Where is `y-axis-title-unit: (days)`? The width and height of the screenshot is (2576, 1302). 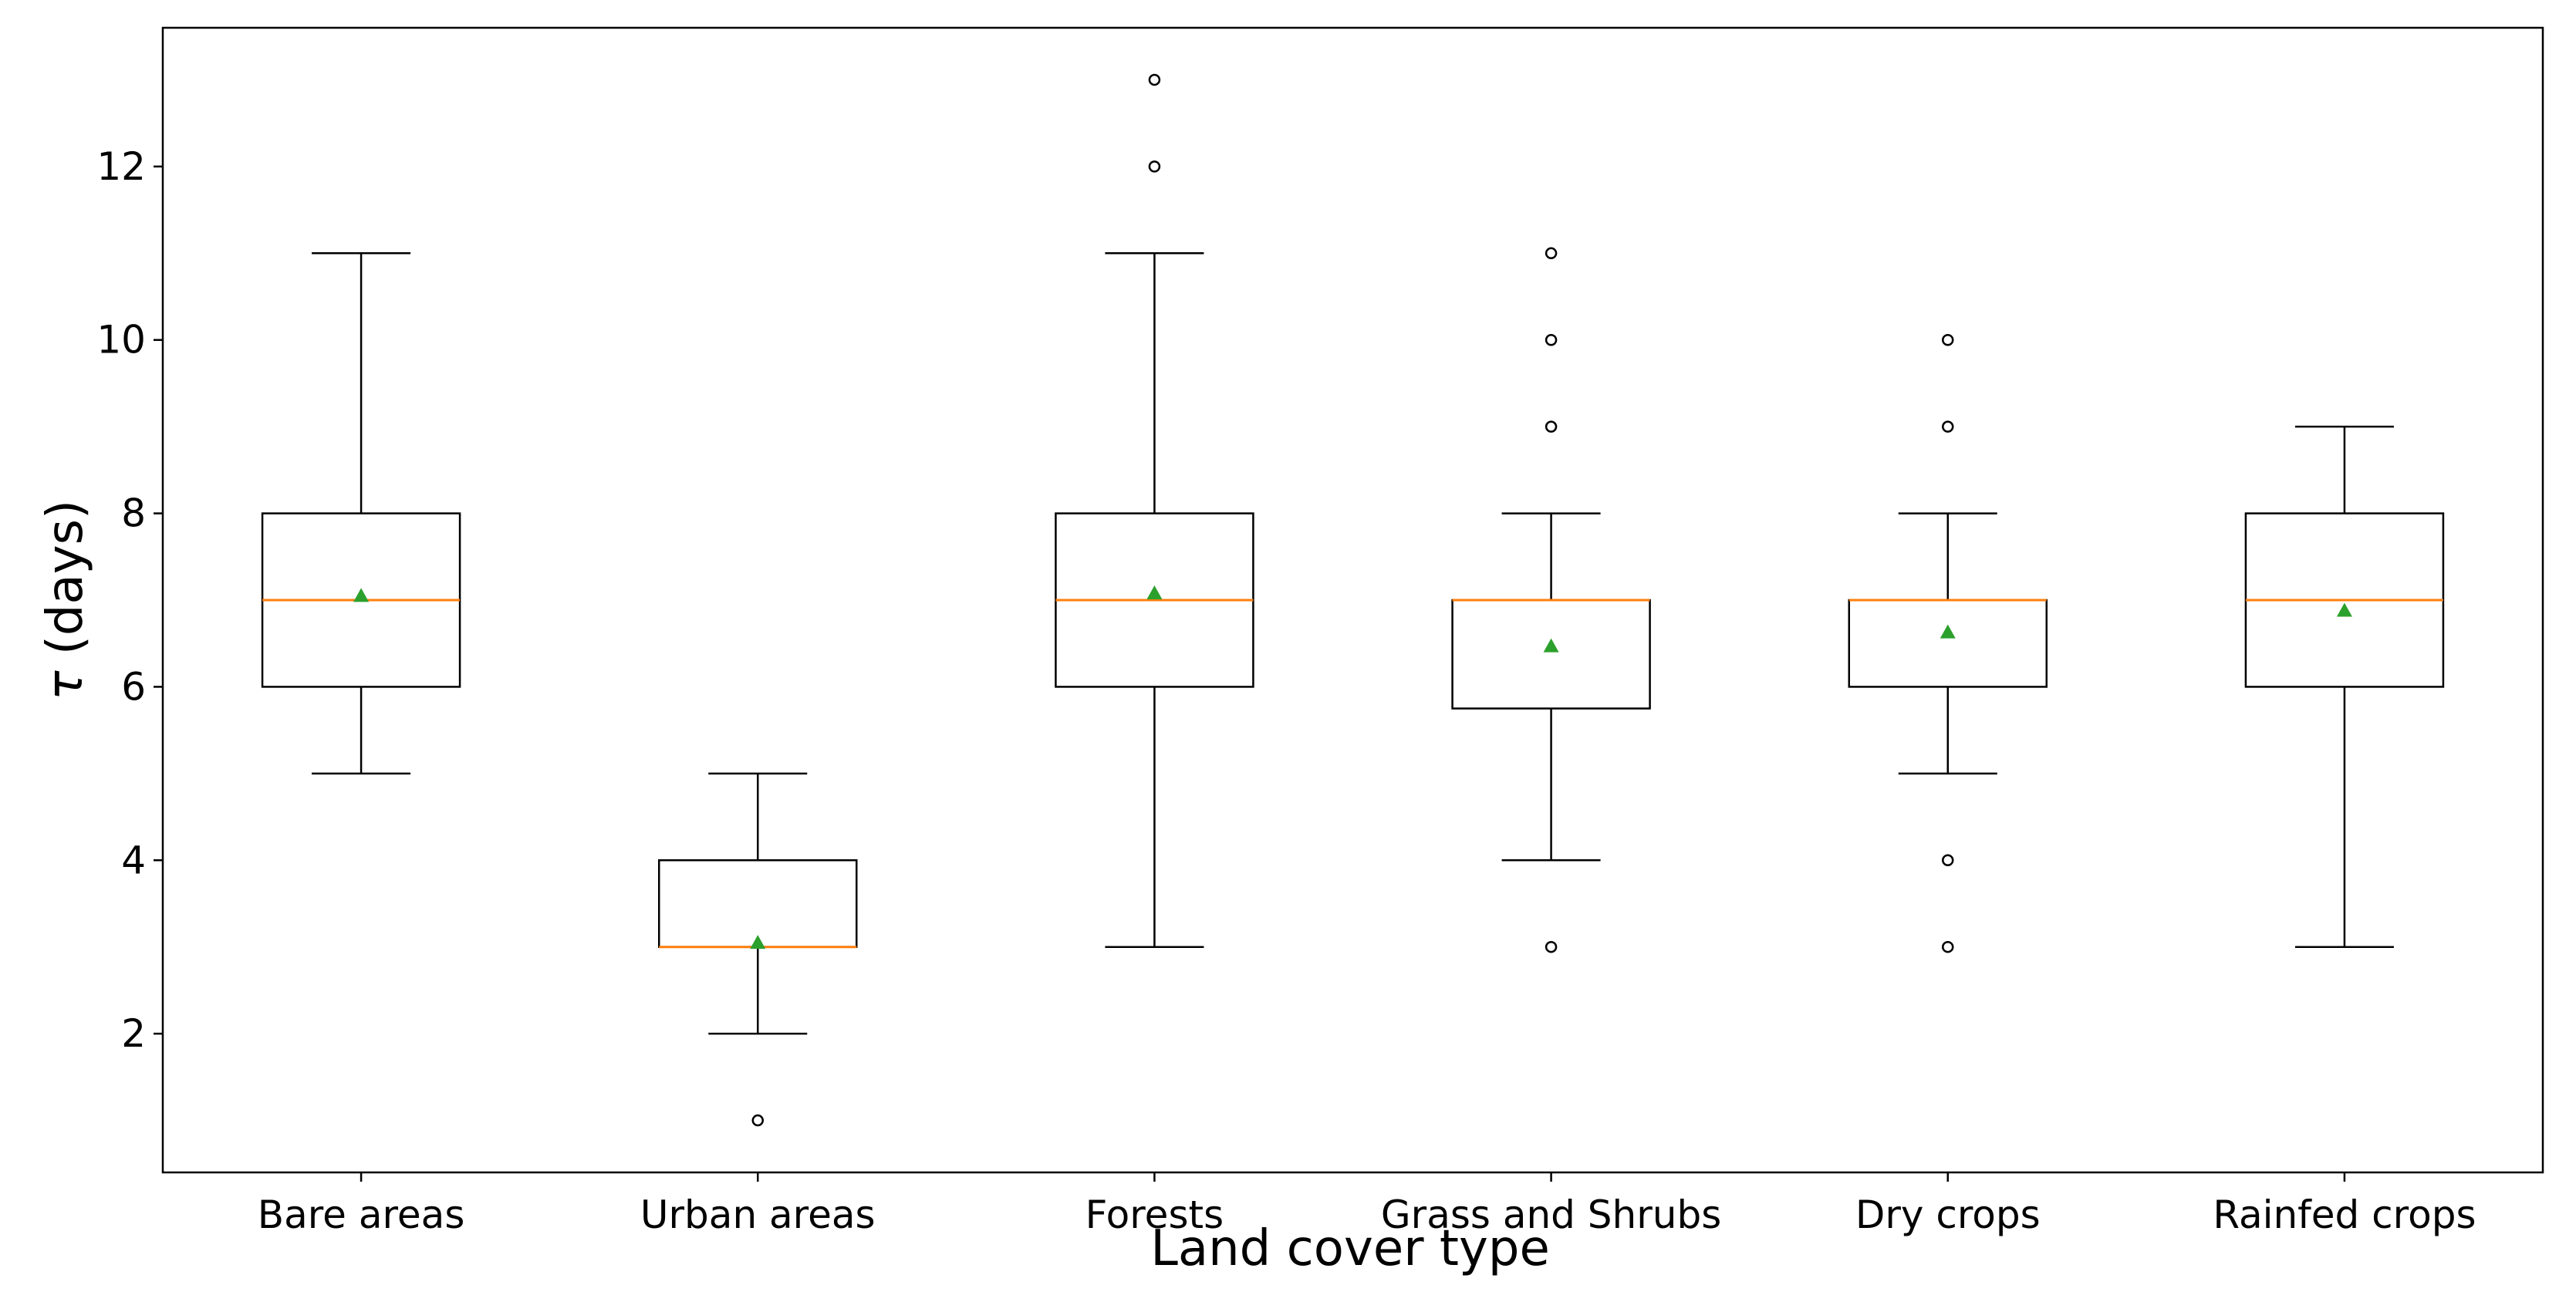
y-axis-title-unit: (days) is located at coordinates (65, 585).